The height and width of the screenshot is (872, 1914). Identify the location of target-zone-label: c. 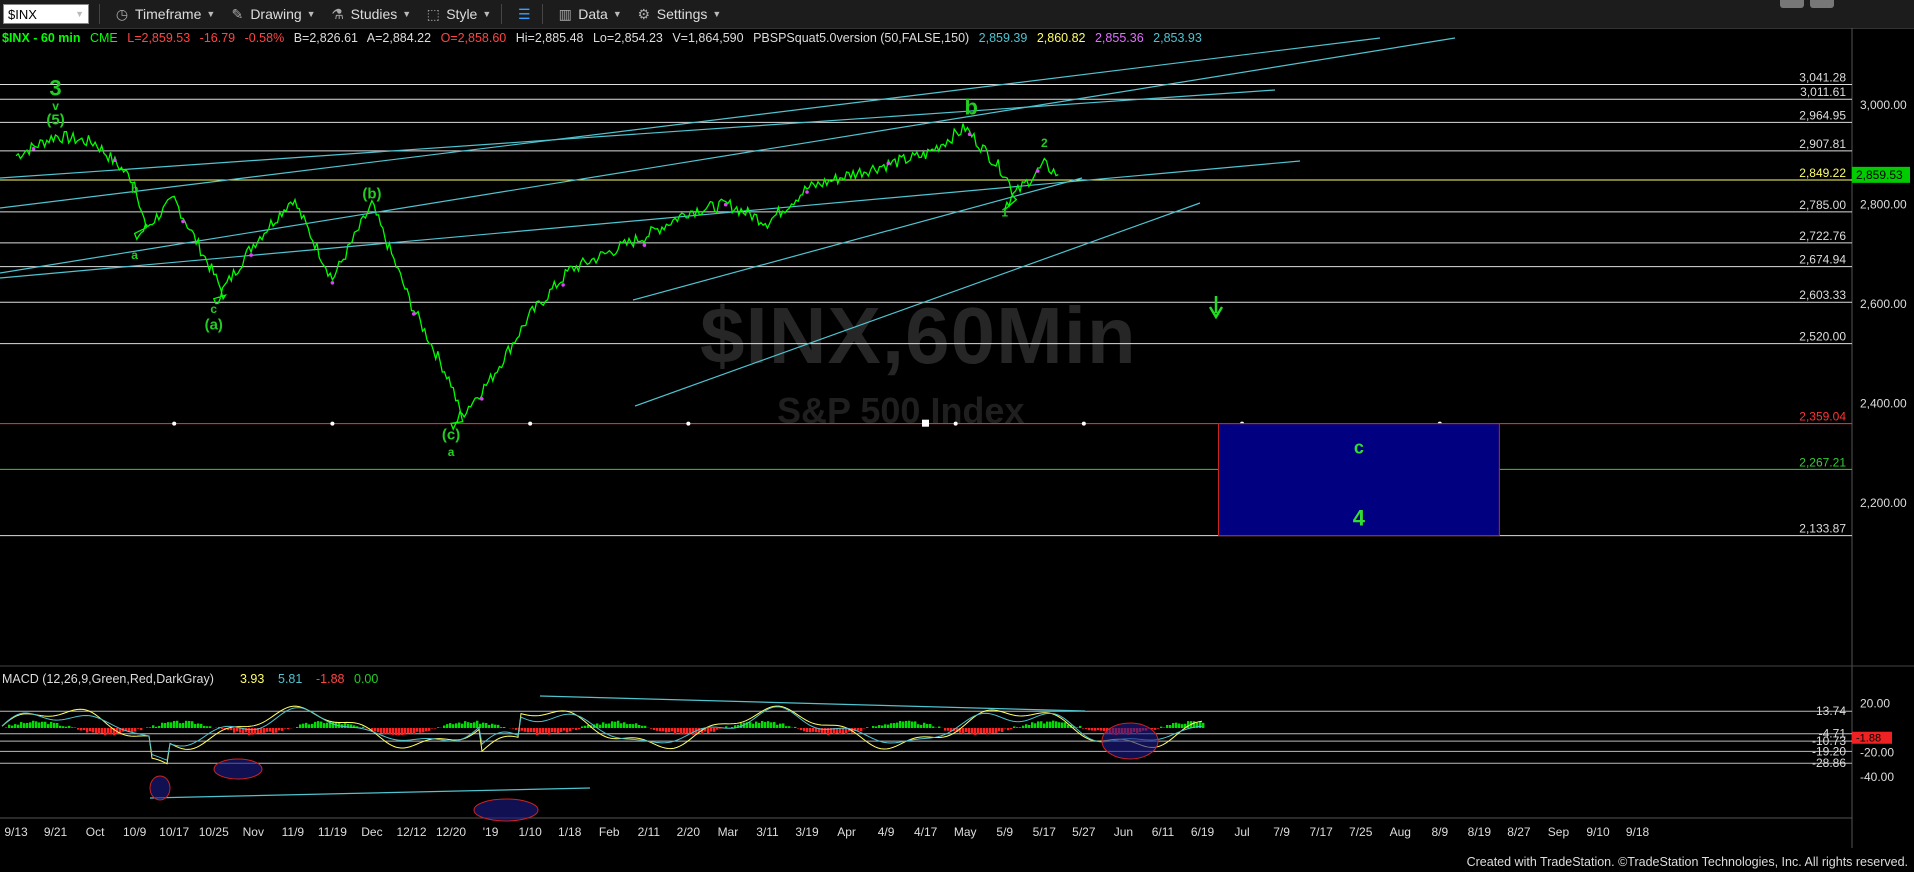
(1359, 448).